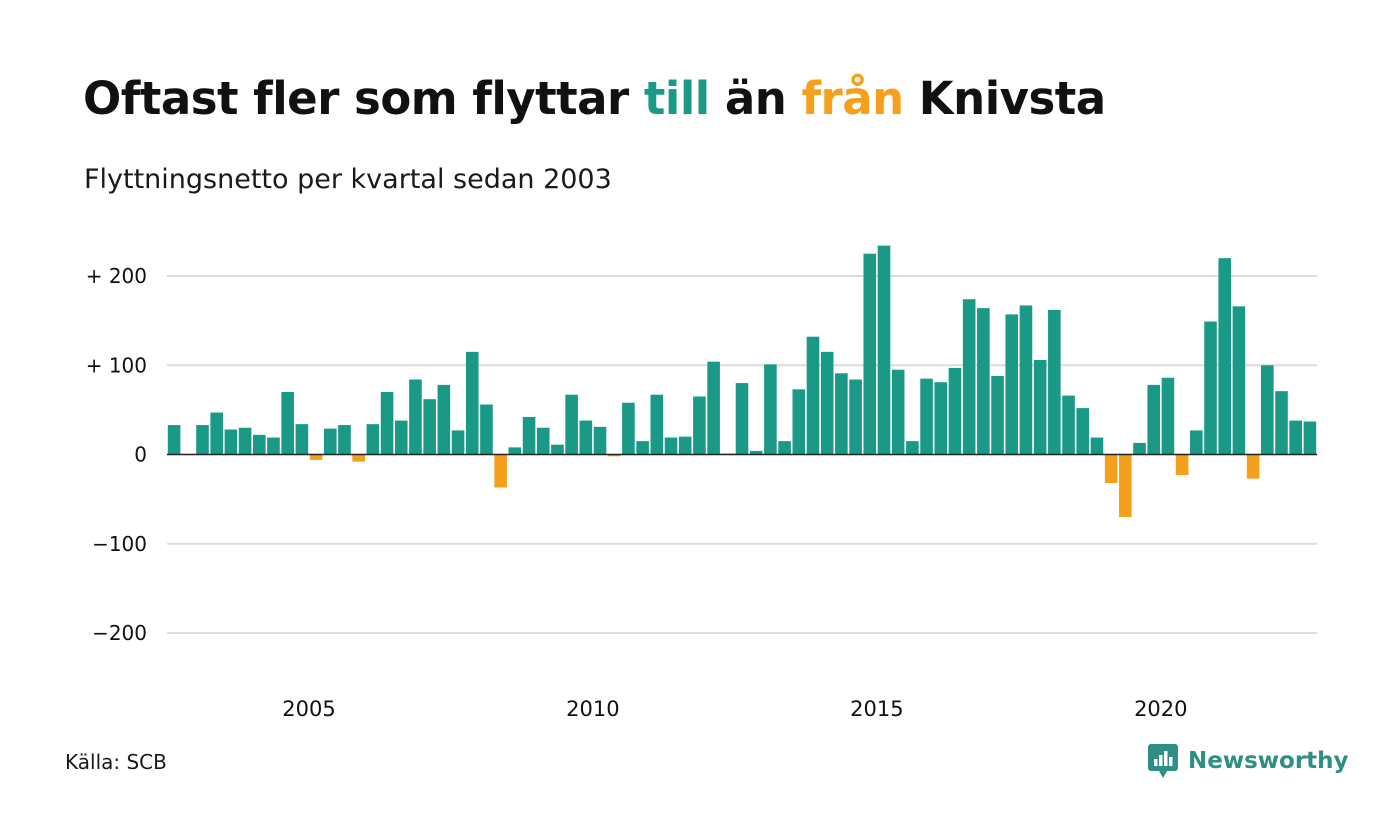 This screenshot has width=1400, height=840. Describe the element at coordinates (119, 633) in the screenshot. I see `y-tick-label: −200` at that location.